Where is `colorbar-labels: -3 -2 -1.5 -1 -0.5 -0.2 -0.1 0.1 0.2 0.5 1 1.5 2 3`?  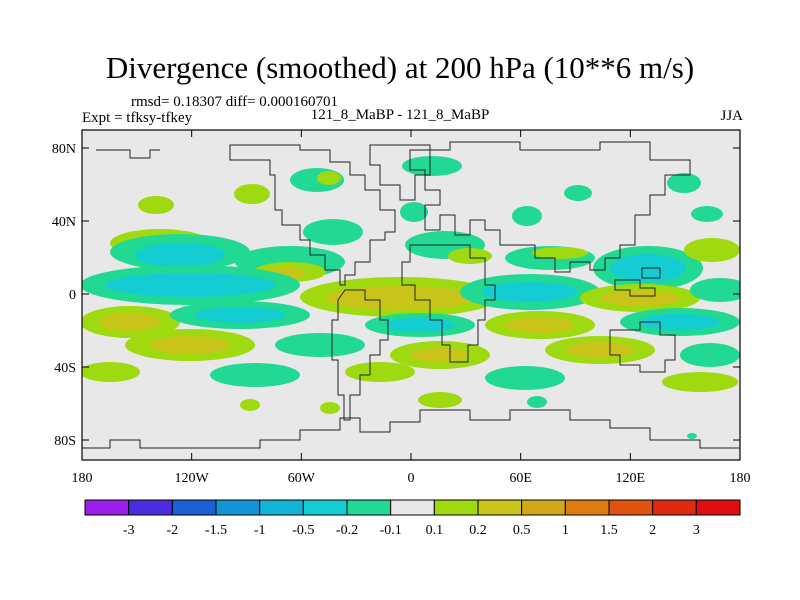 colorbar-labels: -3 -2 -1.5 -1 -0.5 -0.2 -0.1 0.1 0.2 0.5 1 1.5 2 3 is located at coordinates (411, 530).